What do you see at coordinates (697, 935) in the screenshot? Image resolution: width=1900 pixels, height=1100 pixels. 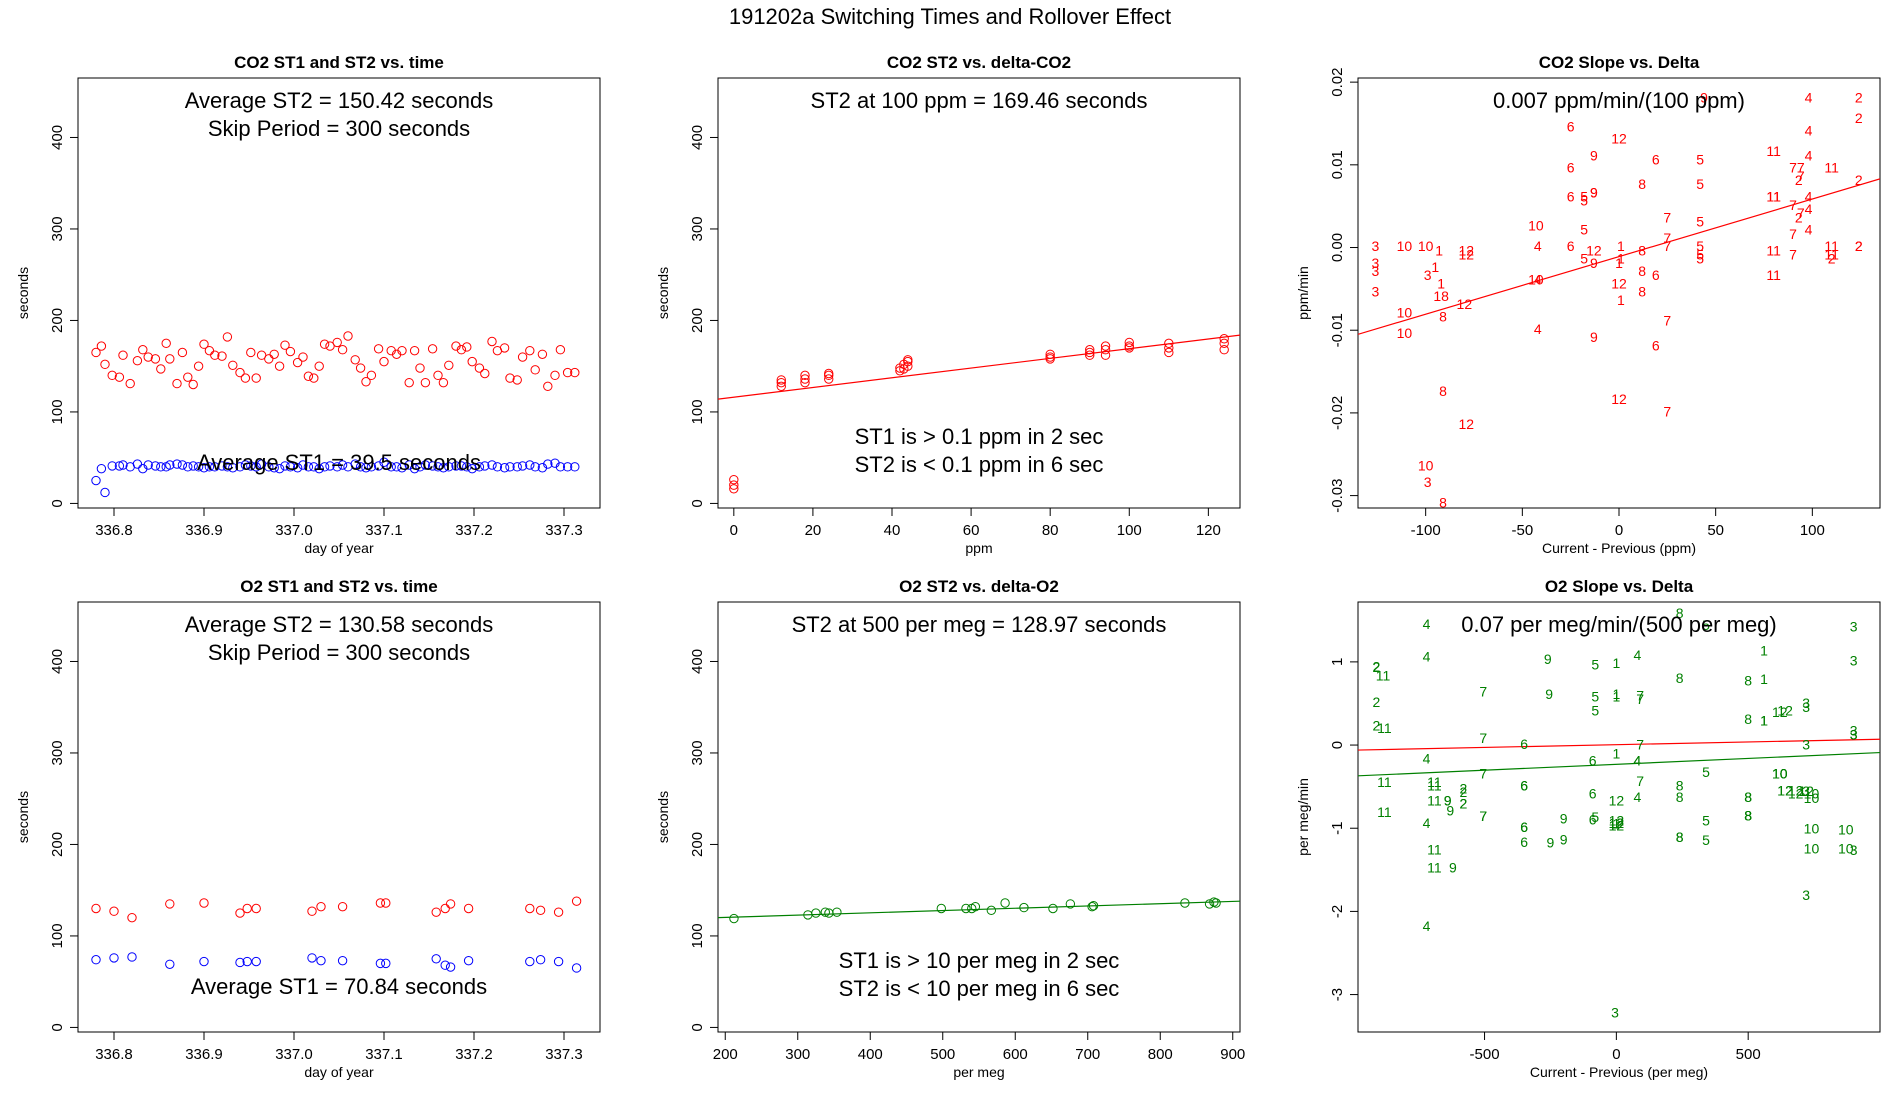 I see `y-tick-label: 100` at bounding box center [697, 935].